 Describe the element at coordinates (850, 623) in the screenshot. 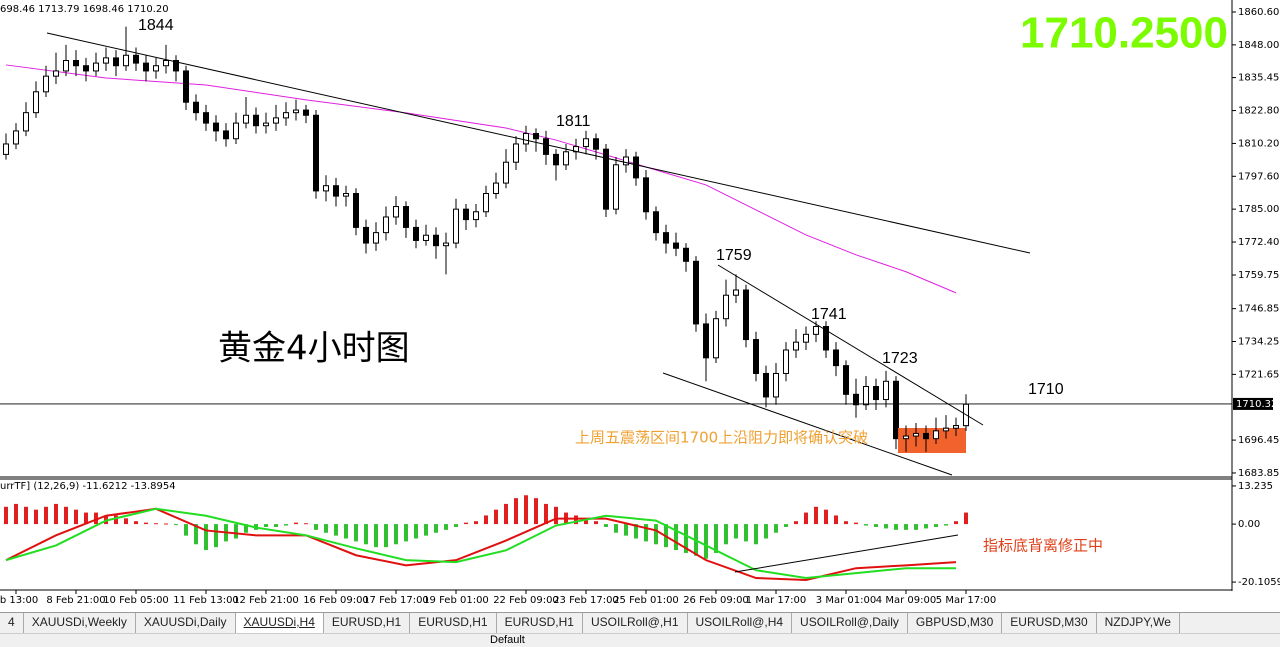

I see `tab: USOILRoll@,Daily` at that location.